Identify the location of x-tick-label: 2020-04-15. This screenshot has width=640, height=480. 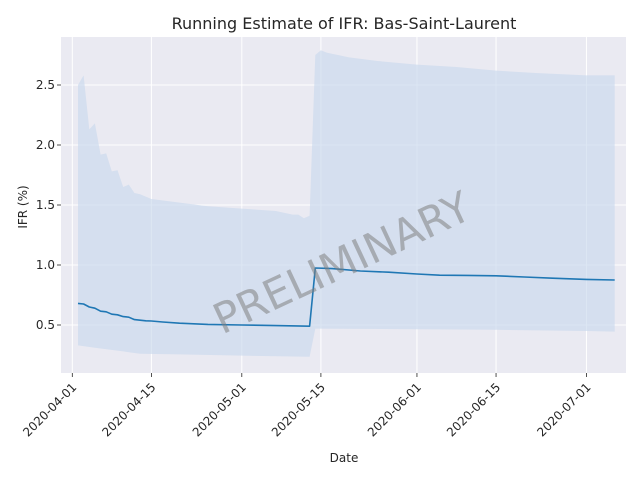
(128, 409).